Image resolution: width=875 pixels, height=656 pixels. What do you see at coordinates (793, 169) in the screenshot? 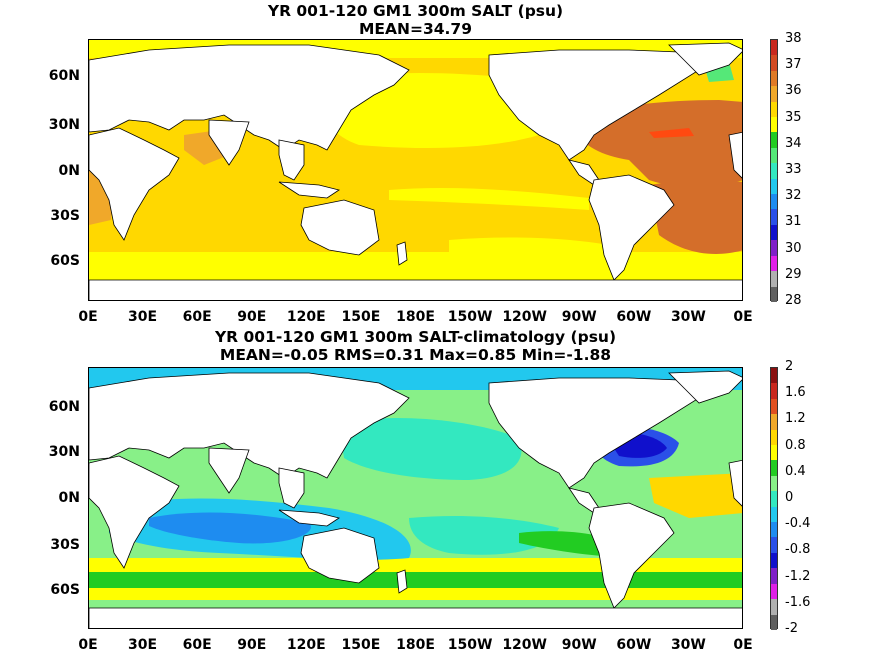
I see `colorbar-label: 33` at bounding box center [793, 169].